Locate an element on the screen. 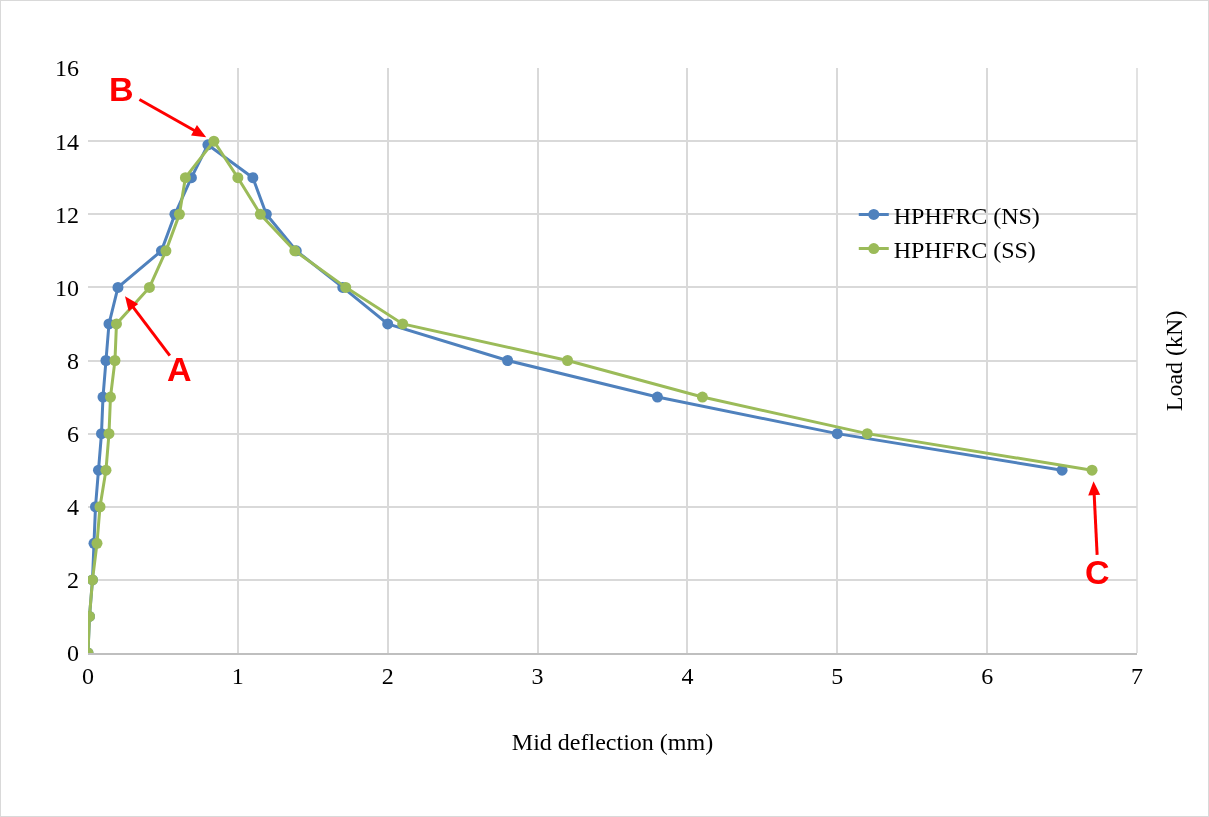  x-tick-label: 4 is located at coordinates (687, 675).